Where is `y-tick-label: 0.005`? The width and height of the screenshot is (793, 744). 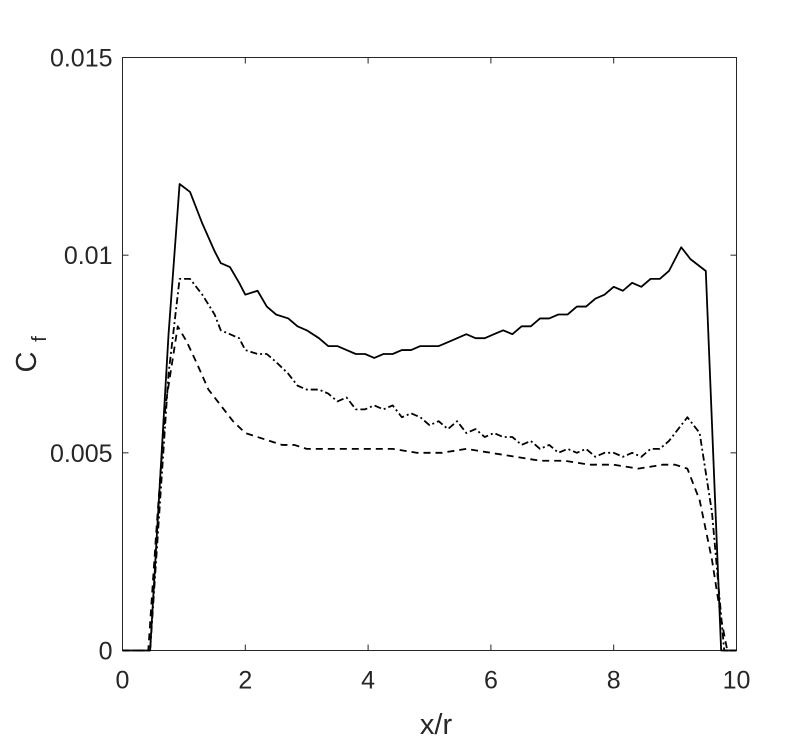
y-tick-label: 0.005 is located at coordinates (81, 454).